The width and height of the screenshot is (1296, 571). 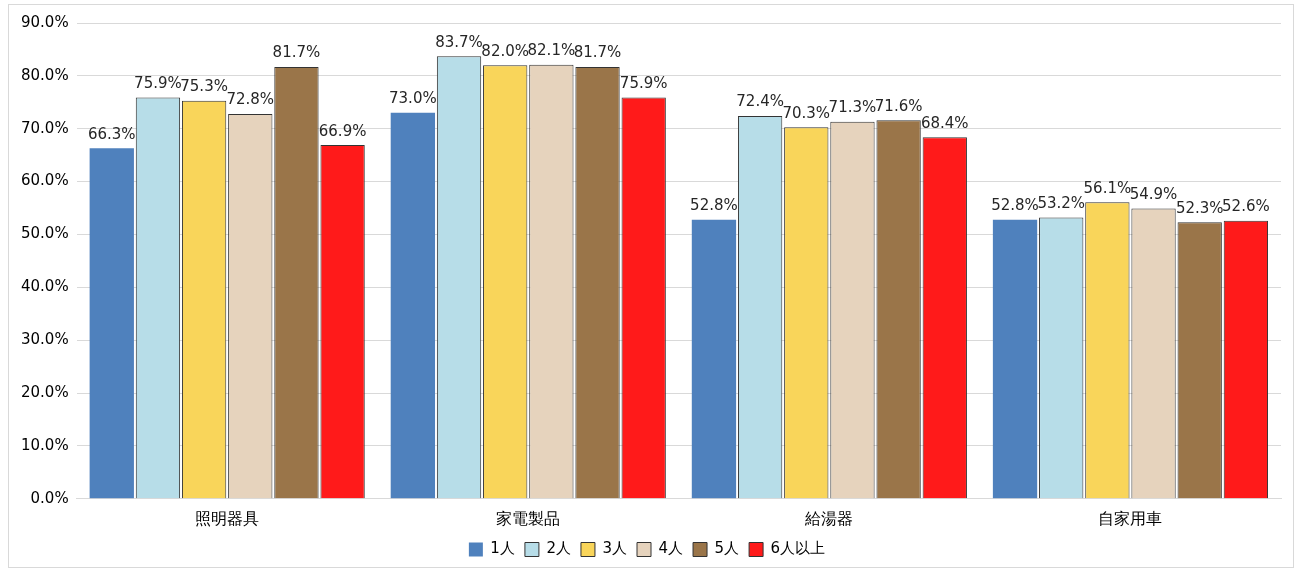 What do you see at coordinates (528, 518) in the screenshot?
I see `x-tick-label: 家電製品` at bounding box center [528, 518].